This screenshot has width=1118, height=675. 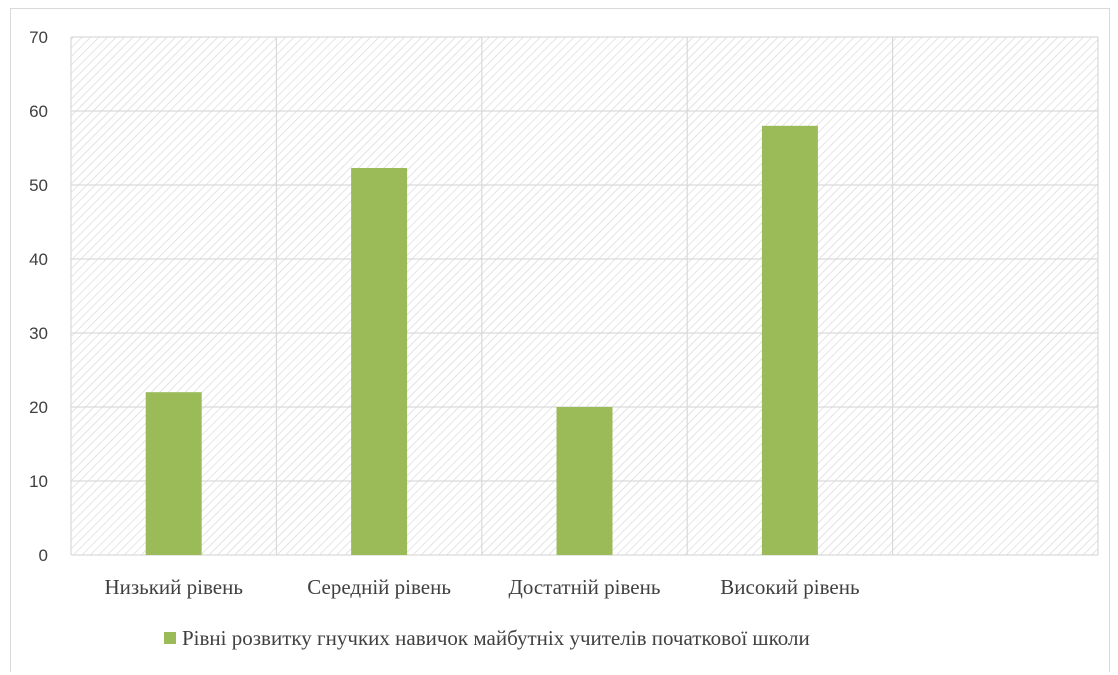 I want to click on y-tick-label: 70, so click(x=38, y=37).